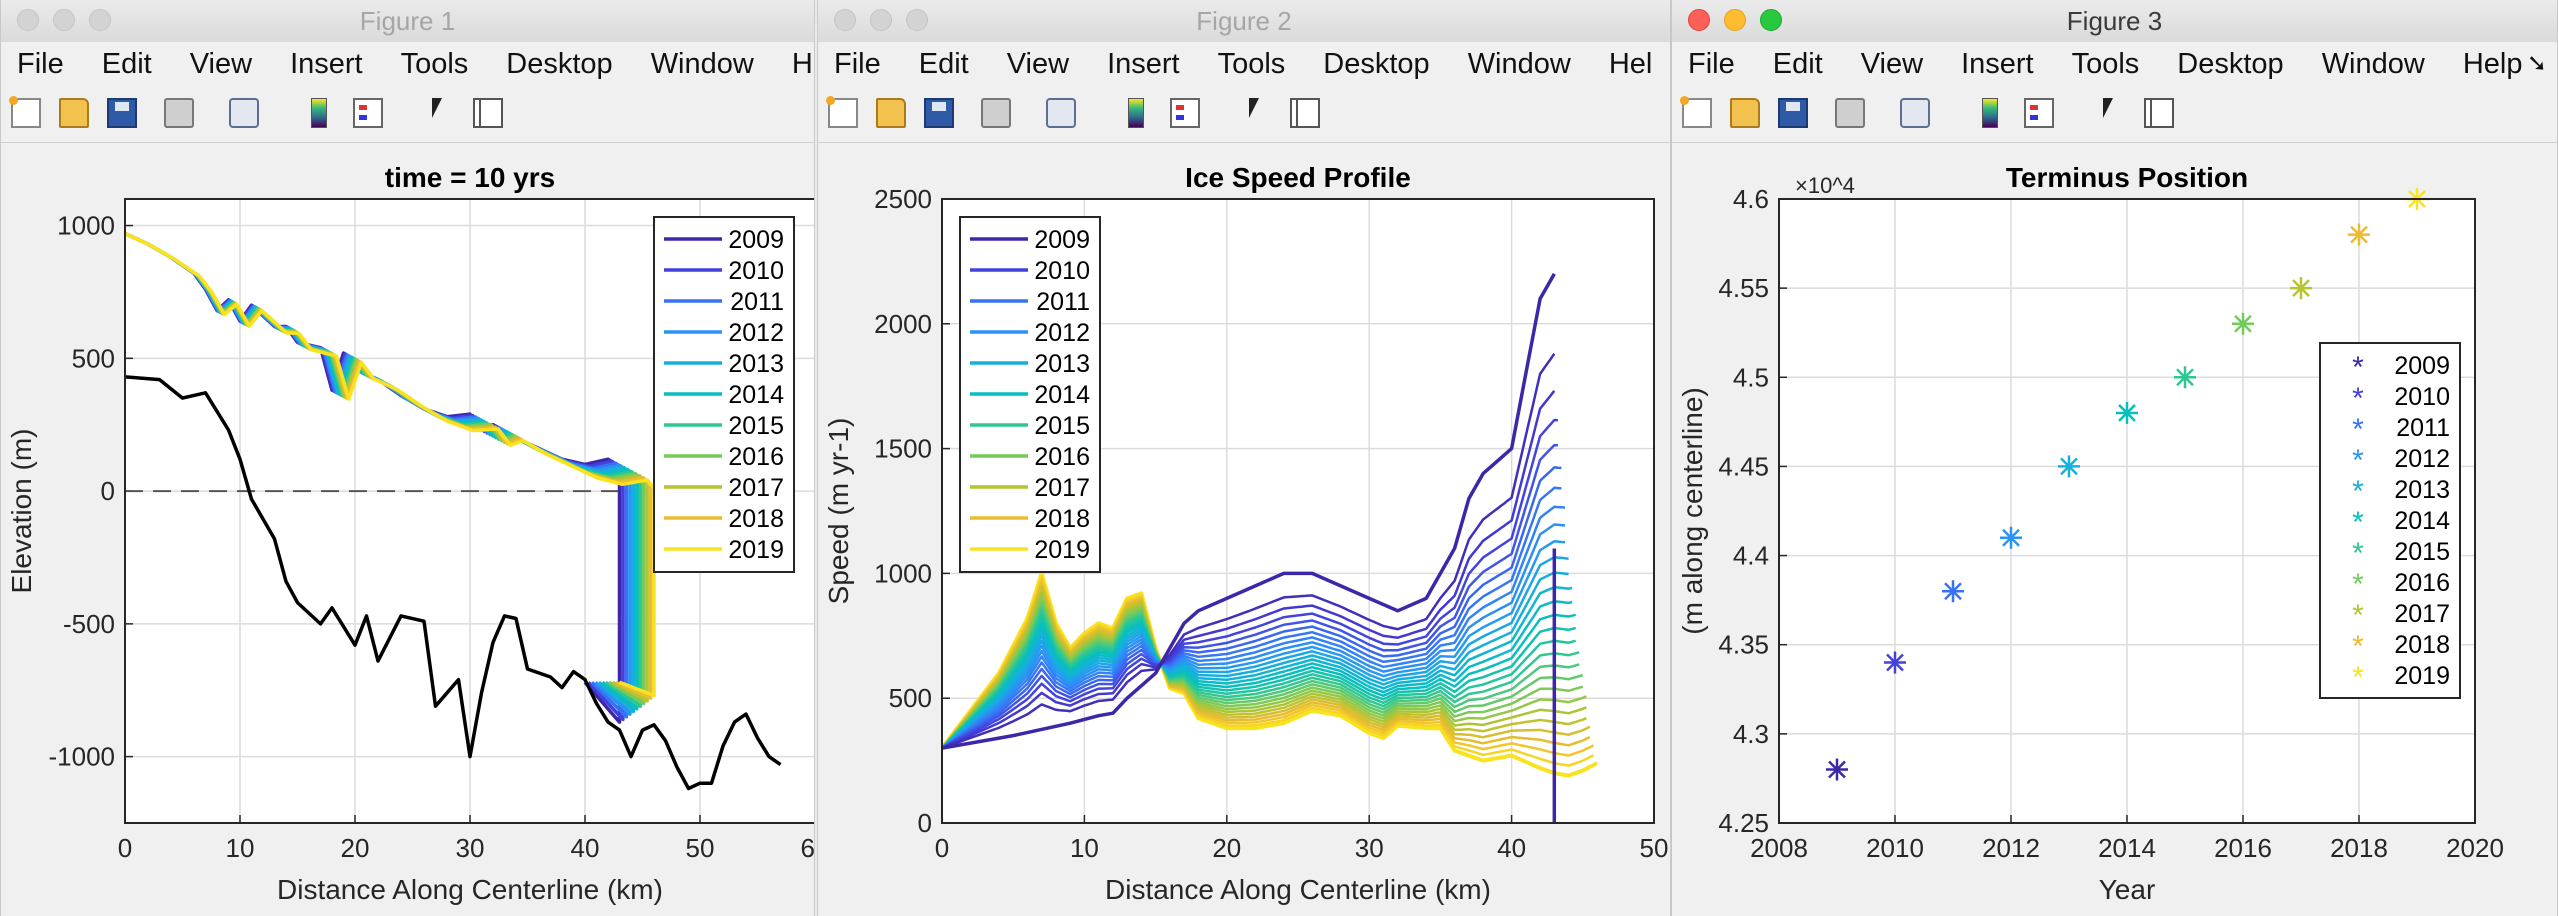  Describe the element at coordinates (1751, 199) in the screenshot. I see `y-tick-label: 4.6` at that location.